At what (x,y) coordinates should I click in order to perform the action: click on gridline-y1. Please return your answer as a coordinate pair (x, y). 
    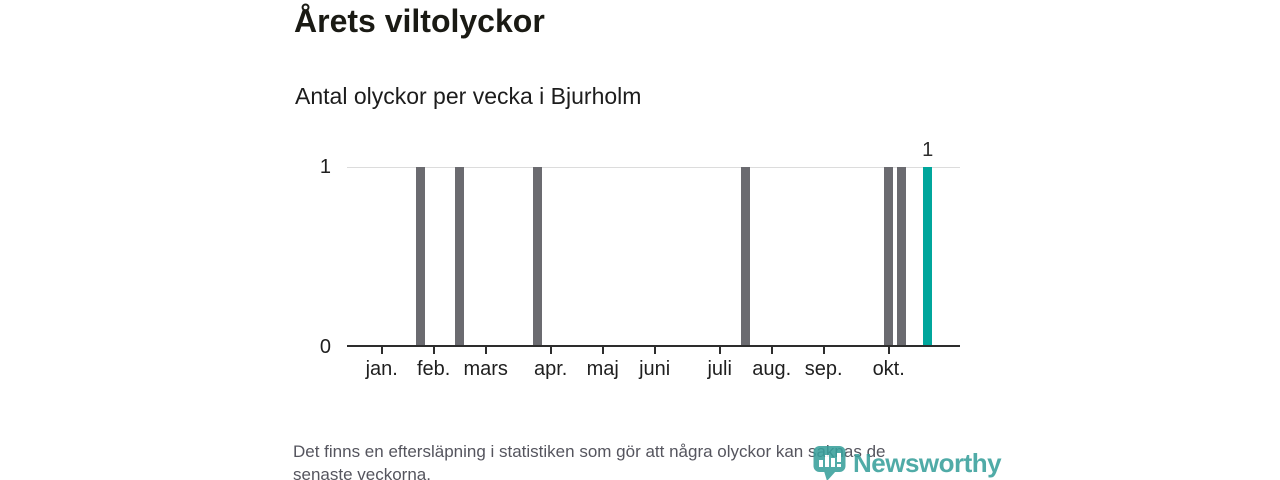
    Looking at the image, I should click on (653, 167).